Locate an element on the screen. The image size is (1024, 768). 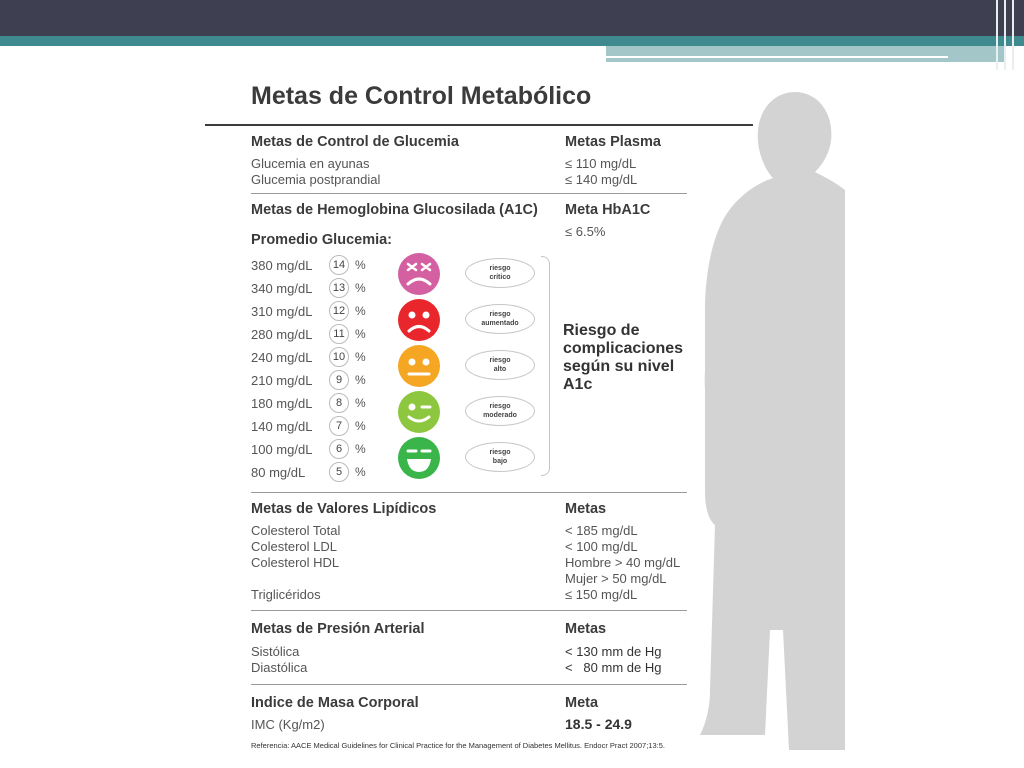
lipid-row-label: Triglicéridos is located at coordinates (286, 594).